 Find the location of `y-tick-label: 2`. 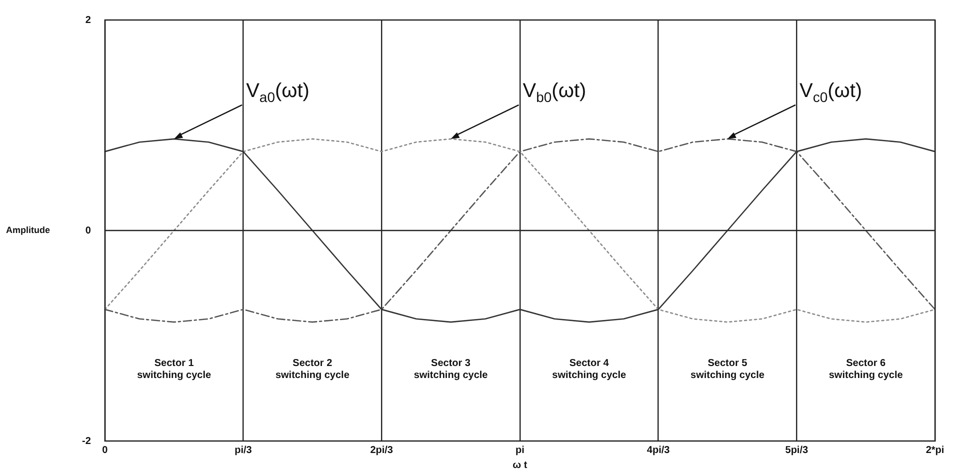

y-tick-label: 2 is located at coordinates (88, 20).